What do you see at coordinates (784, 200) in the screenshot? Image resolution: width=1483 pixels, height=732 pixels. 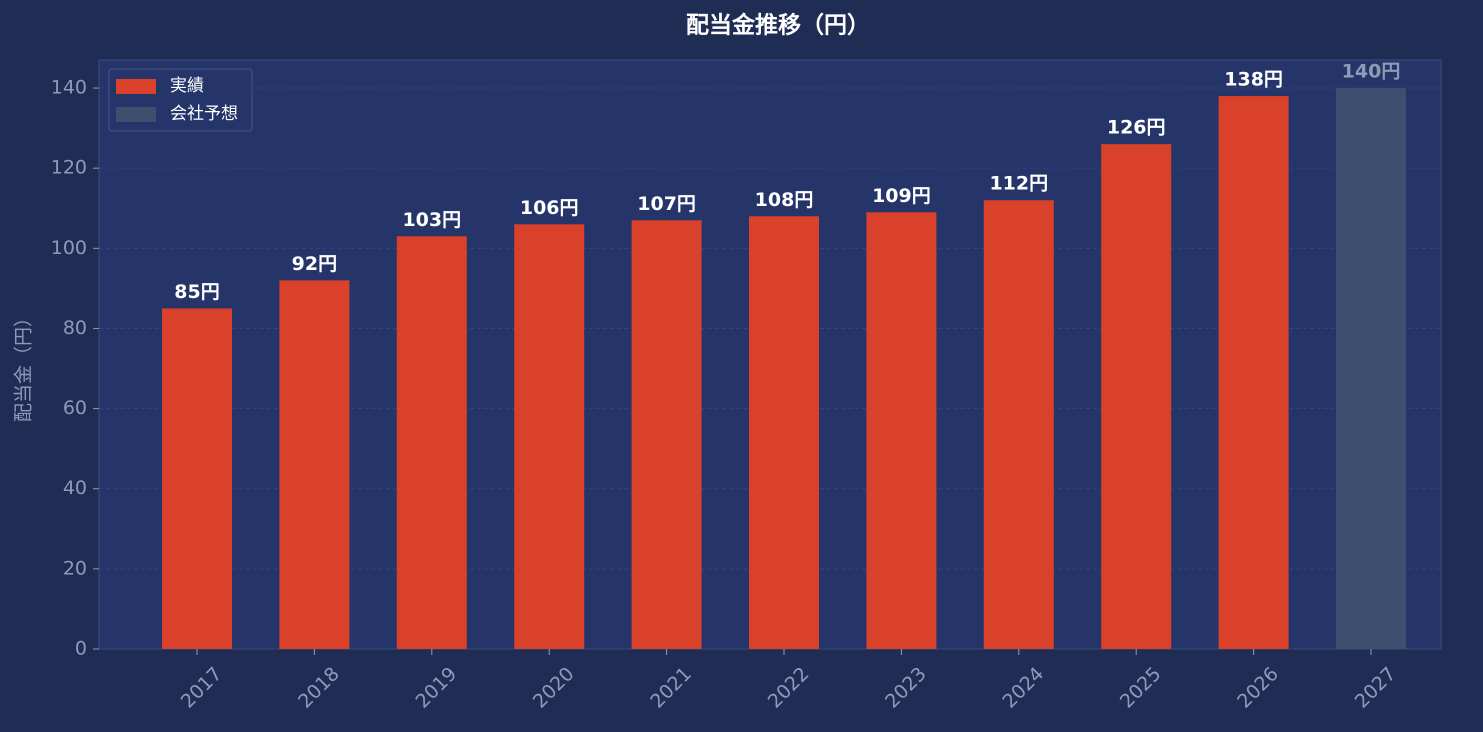 I see `data-label: 108円` at bounding box center [784, 200].